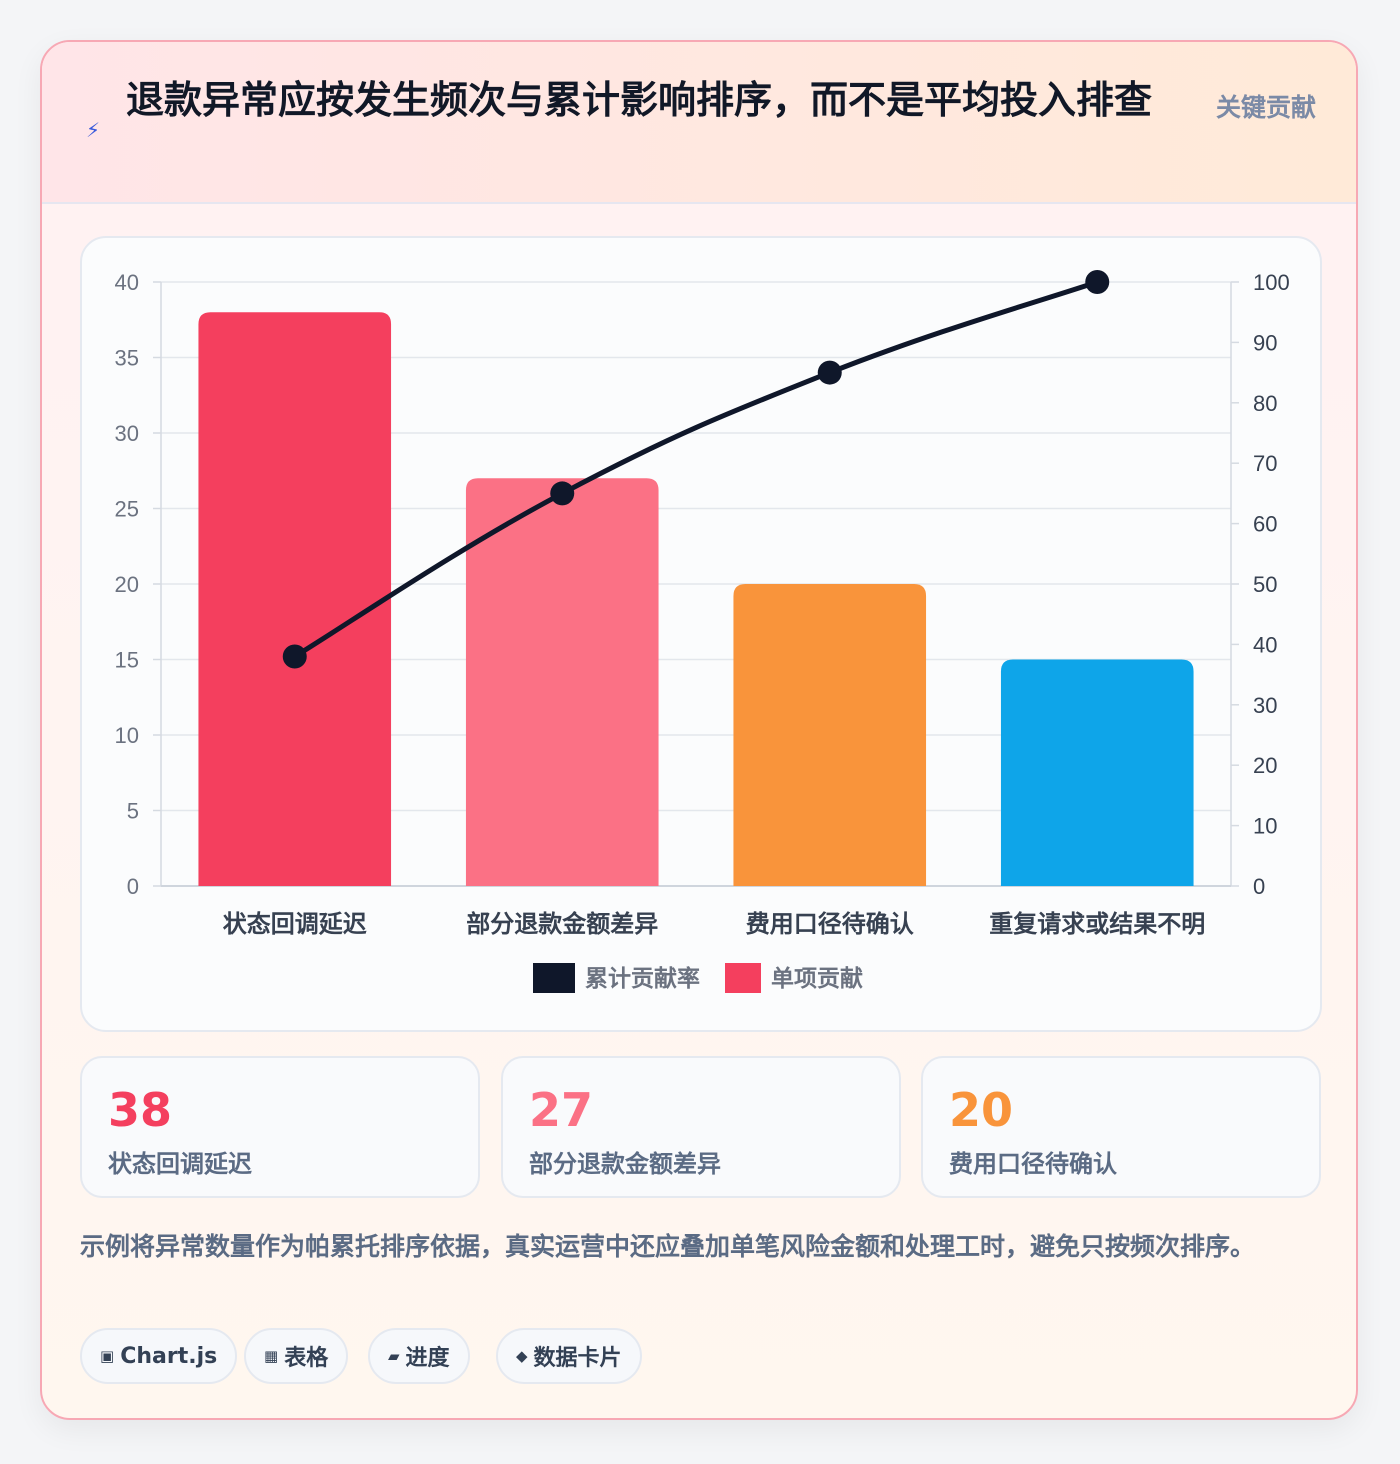  What do you see at coordinates (696, 469) in the screenshot?
I see `cumulative-line` at bounding box center [696, 469].